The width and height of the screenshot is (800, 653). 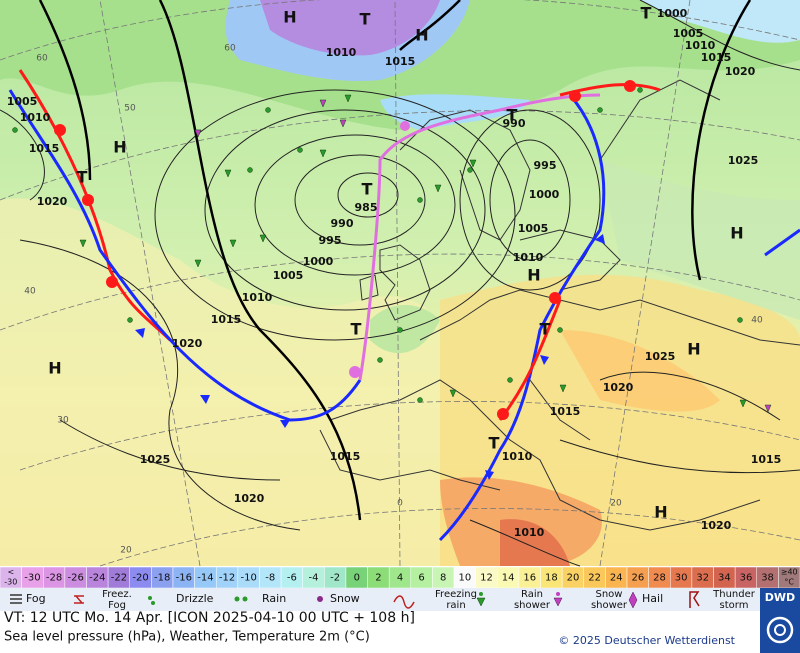 What do you see at coordinates (533, 228) in the screenshot?
I see `isobar-label: 1005` at bounding box center [533, 228].